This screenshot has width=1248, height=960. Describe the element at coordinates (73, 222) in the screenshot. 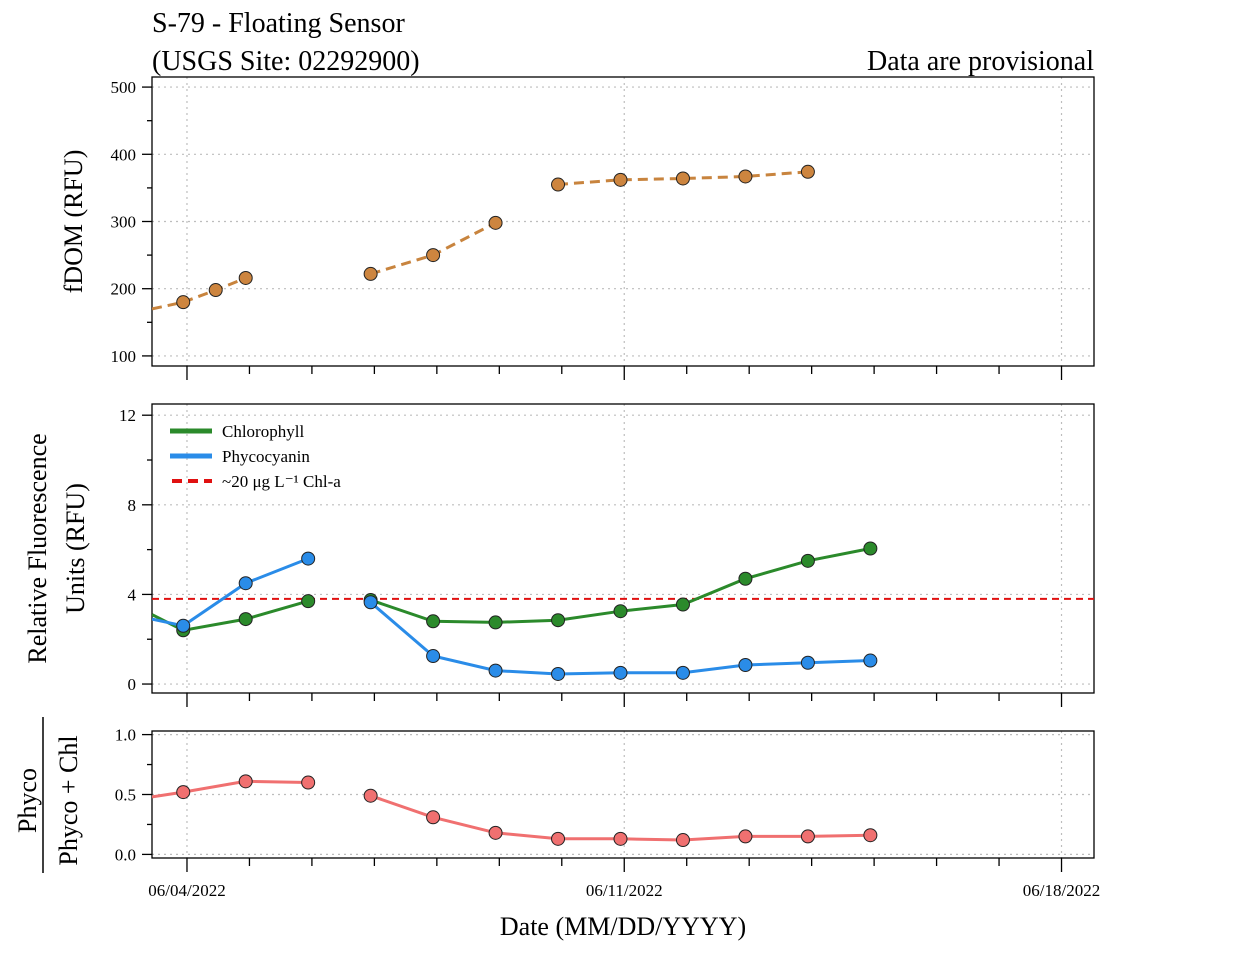

I see `y-axis-title: fDOM (RFU)` at that location.